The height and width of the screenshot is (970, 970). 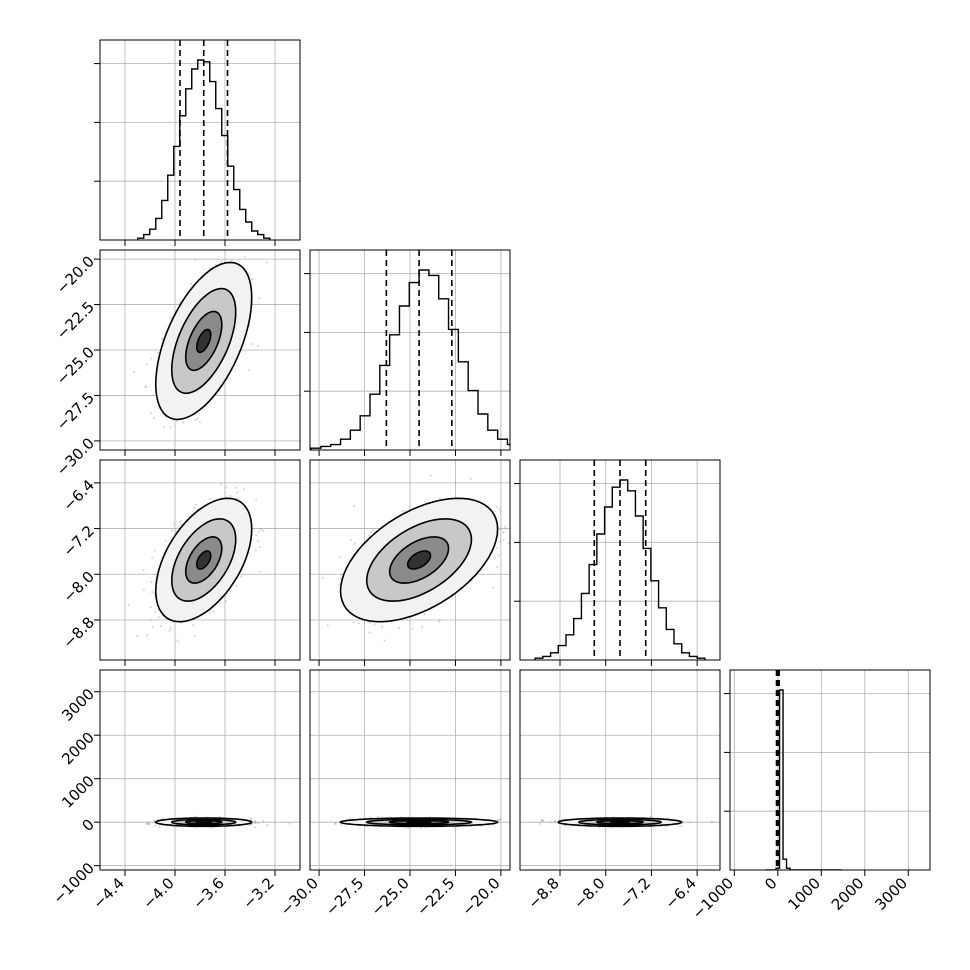 I want to click on y-tick-label: −20.0, so click(x=75, y=274).